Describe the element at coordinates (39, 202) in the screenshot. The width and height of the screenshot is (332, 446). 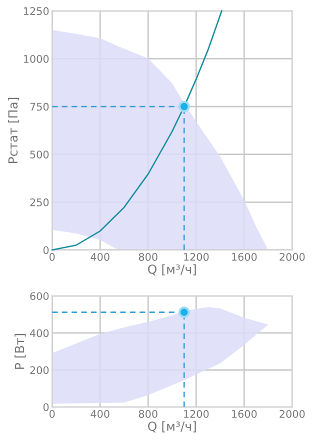
I see `y-tick-label: 250` at that location.